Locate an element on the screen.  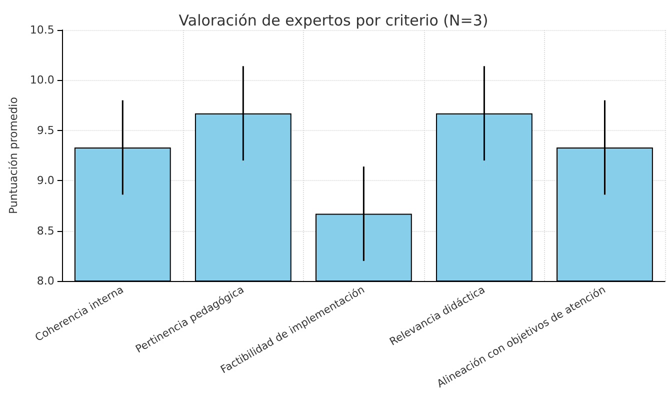
y-tick-label: 8.5 is located at coordinates (45, 231).